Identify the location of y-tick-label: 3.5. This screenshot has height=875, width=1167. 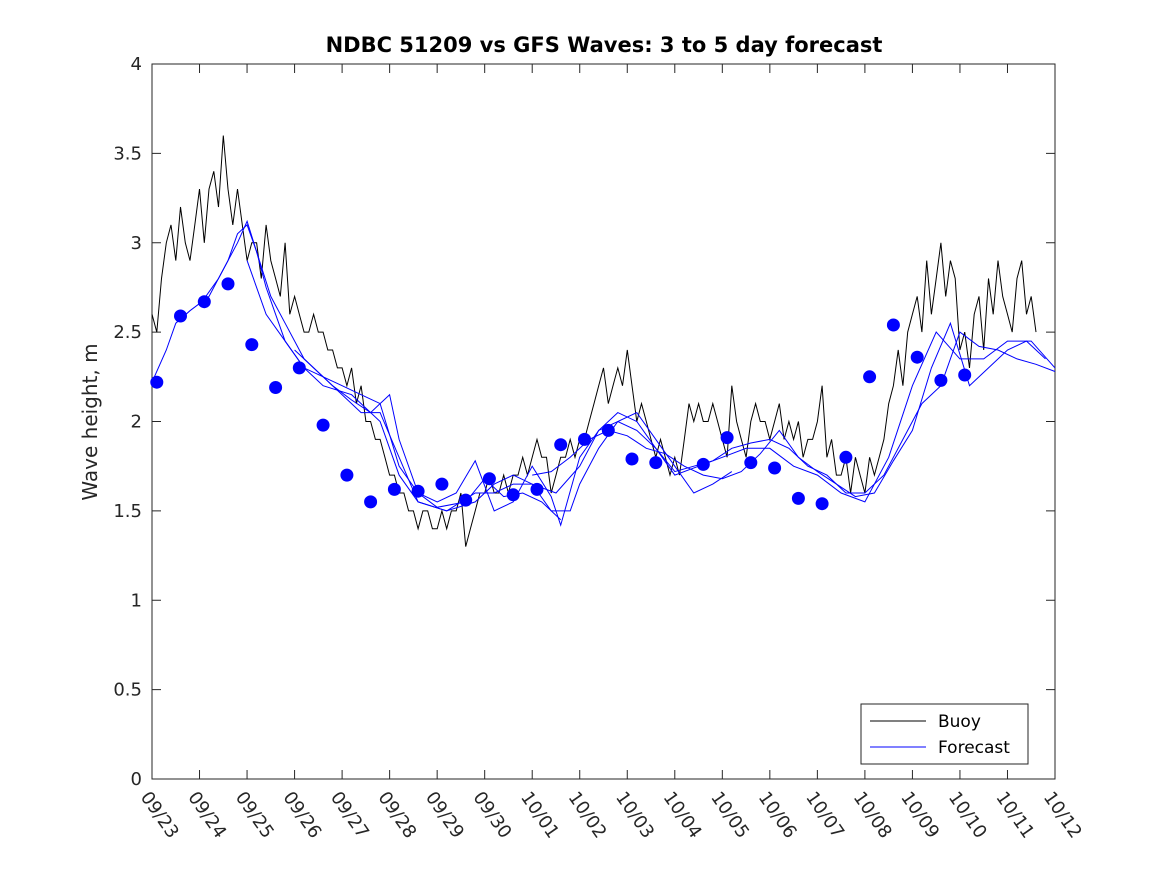
(127, 153).